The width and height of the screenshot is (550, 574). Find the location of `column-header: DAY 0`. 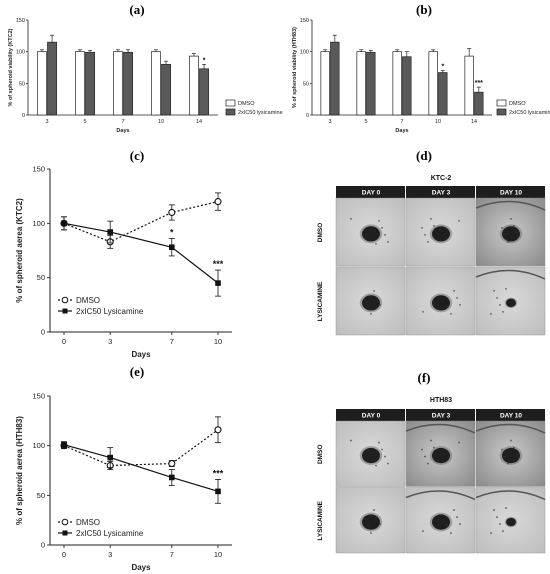

column-header: DAY 0 is located at coordinates (371, 193).